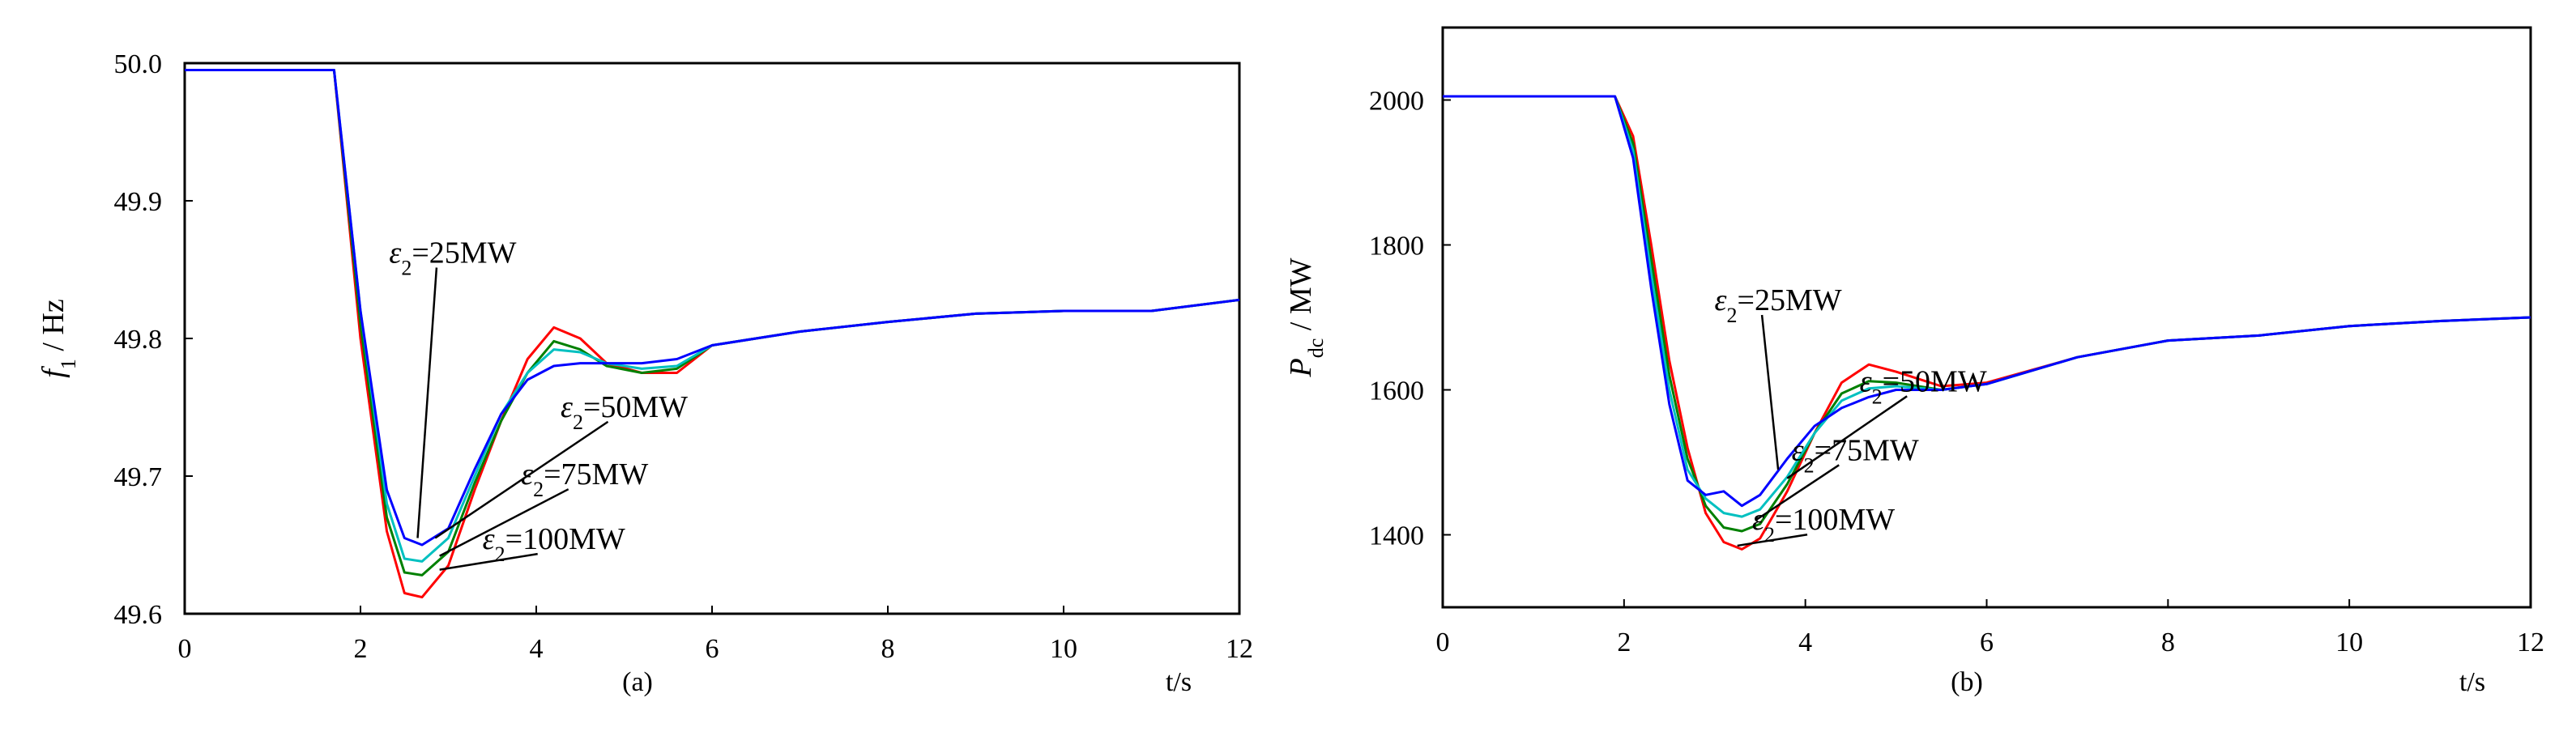 The width and height of the screenshot is (2576, 736). Describe the element at coordinates (138, 477) in the screenshot. I see `y-tick-label: 49.7` at that location.